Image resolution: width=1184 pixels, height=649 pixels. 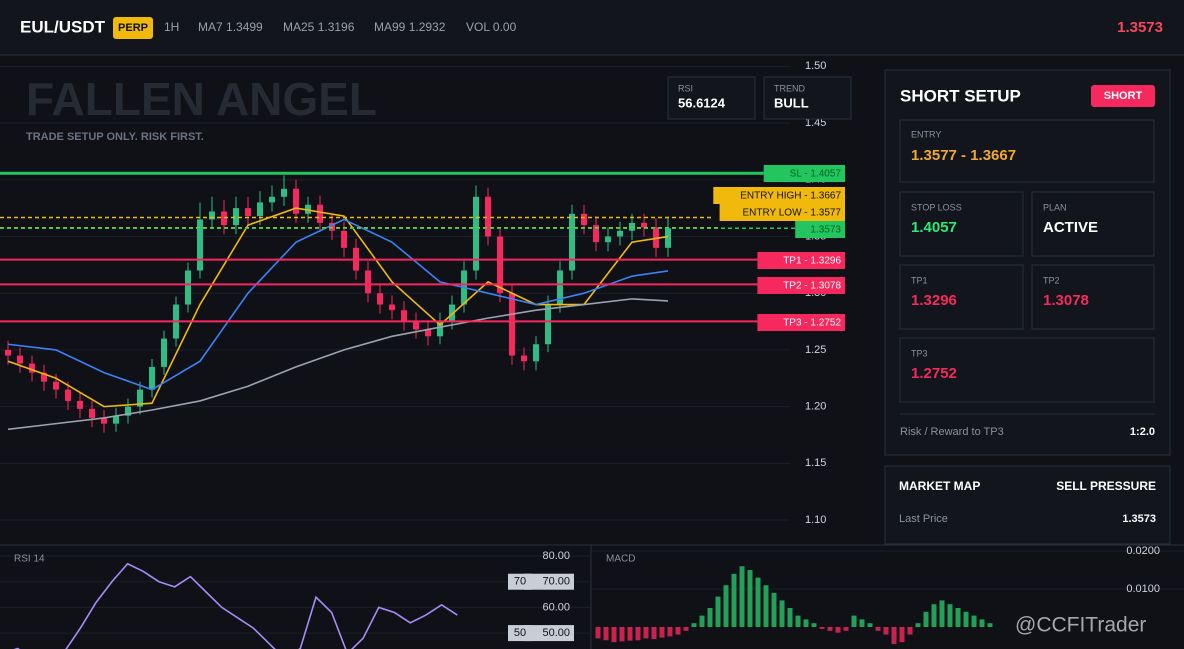 What do you see at coordinates (939, 486) in the screenshot?
I see `map-title: MARKET MAP` at bounding box center [939, 486].